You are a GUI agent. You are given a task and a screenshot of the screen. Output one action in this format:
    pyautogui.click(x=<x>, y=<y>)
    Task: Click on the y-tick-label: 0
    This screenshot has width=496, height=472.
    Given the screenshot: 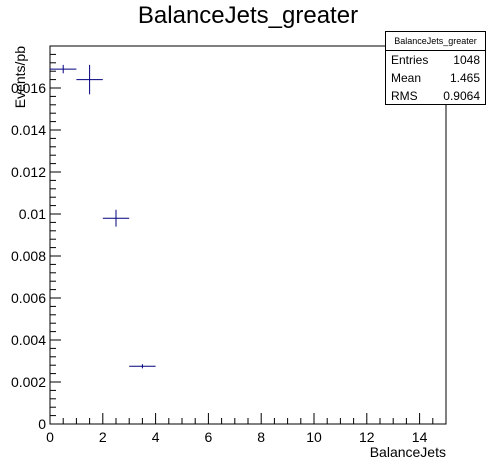 What is the action you would take?
    pyautogui.click(x=42, y=424)
    